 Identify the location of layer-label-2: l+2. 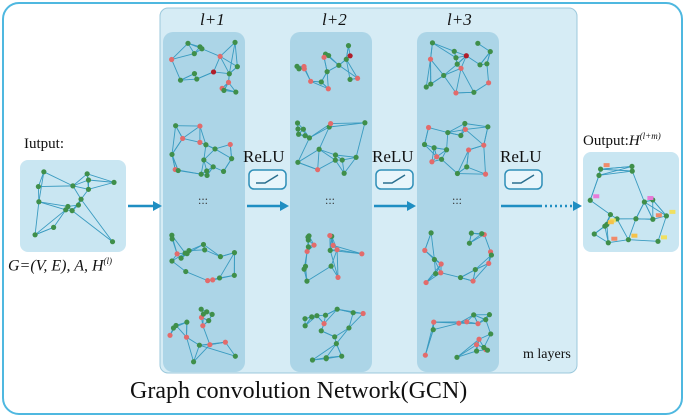
(334, 19).